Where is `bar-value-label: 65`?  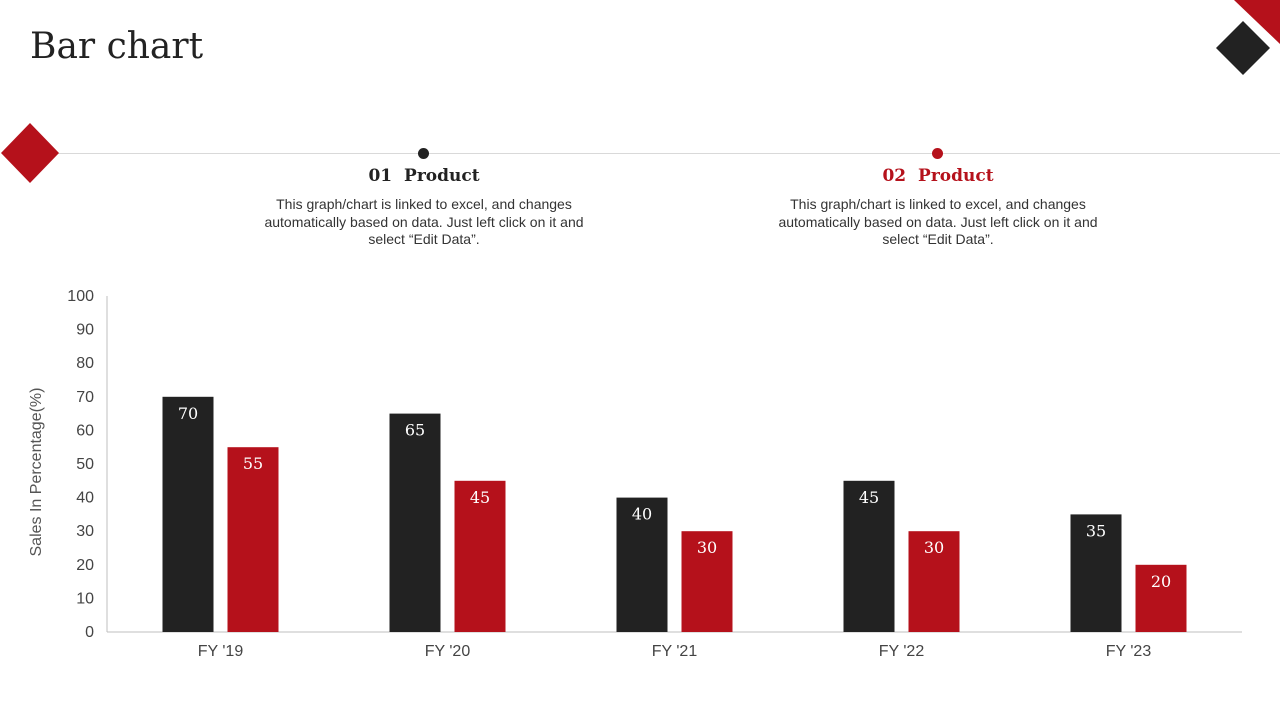
bar-value-label: 65 is located at coordinates (415, 430).